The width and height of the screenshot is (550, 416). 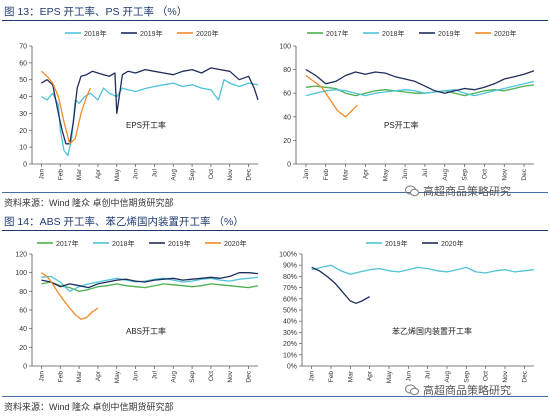 I want to click on figure-14-title: 图 14：ABS 开工率、苯乙烯国内装置开工率 （%）, so click(x=124, y=222).